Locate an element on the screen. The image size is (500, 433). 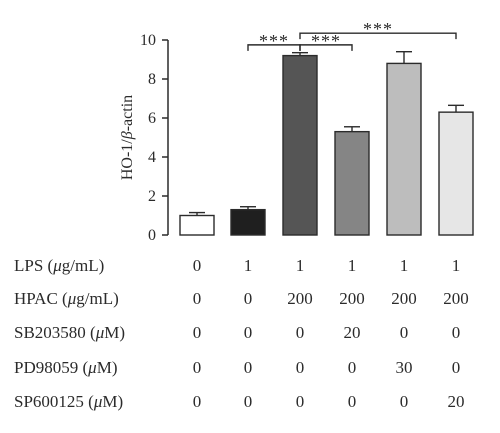
y-axis-label: HO-1/β-actin is located at coordinates (127, 137).